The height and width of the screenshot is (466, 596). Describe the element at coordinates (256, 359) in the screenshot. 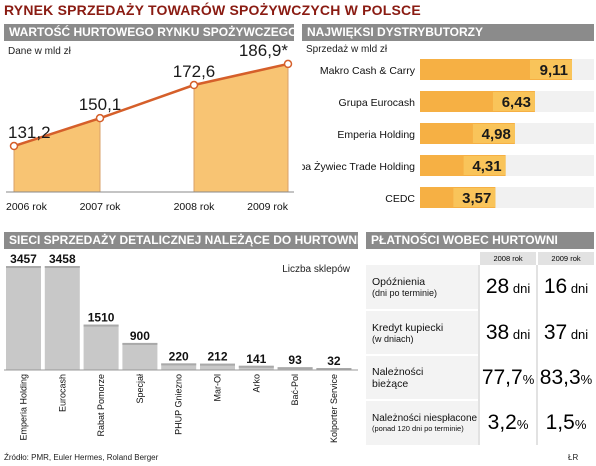

I see `store-count-label: 141` at that location.